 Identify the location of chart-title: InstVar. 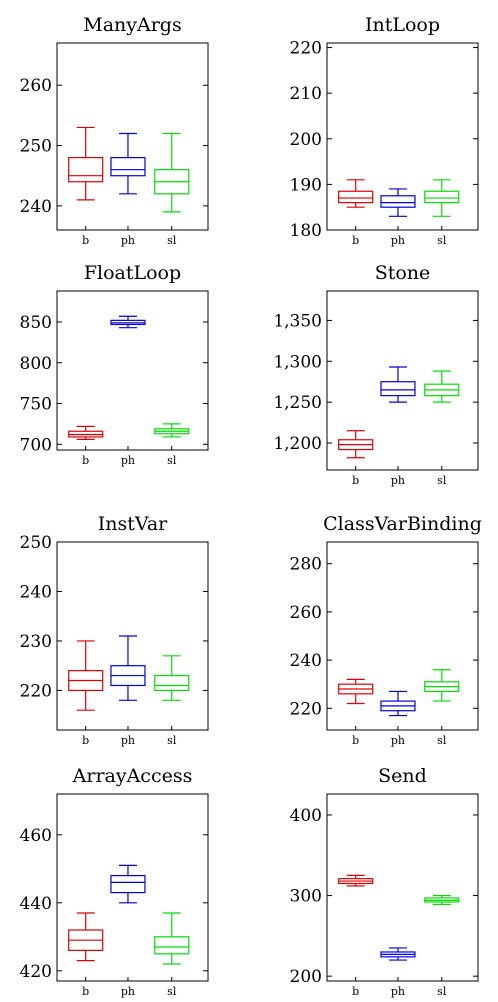
(133, 524).